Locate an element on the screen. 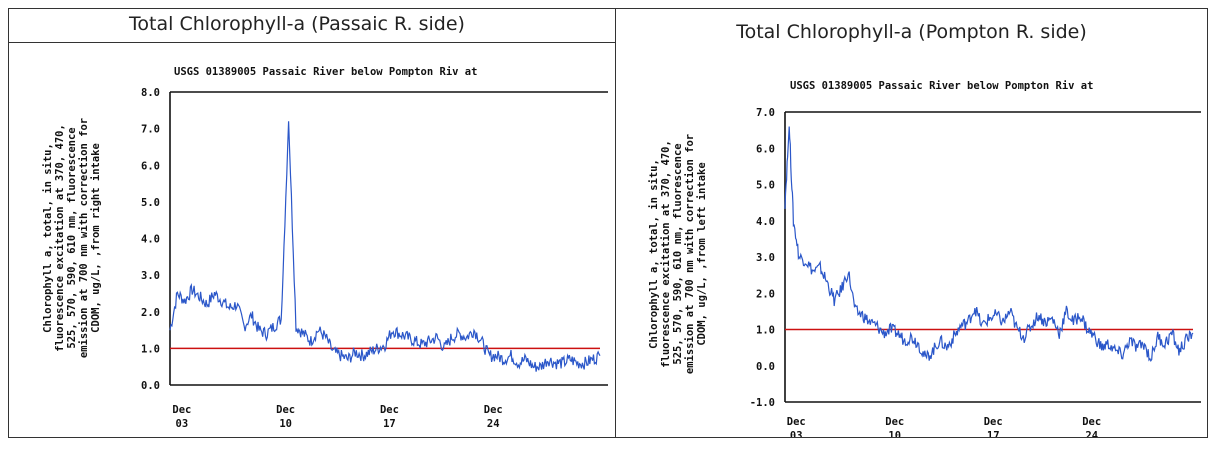  chart-title: Total Chlorophyll-a (Pompton R. side) is located at coordinates (911, 32).